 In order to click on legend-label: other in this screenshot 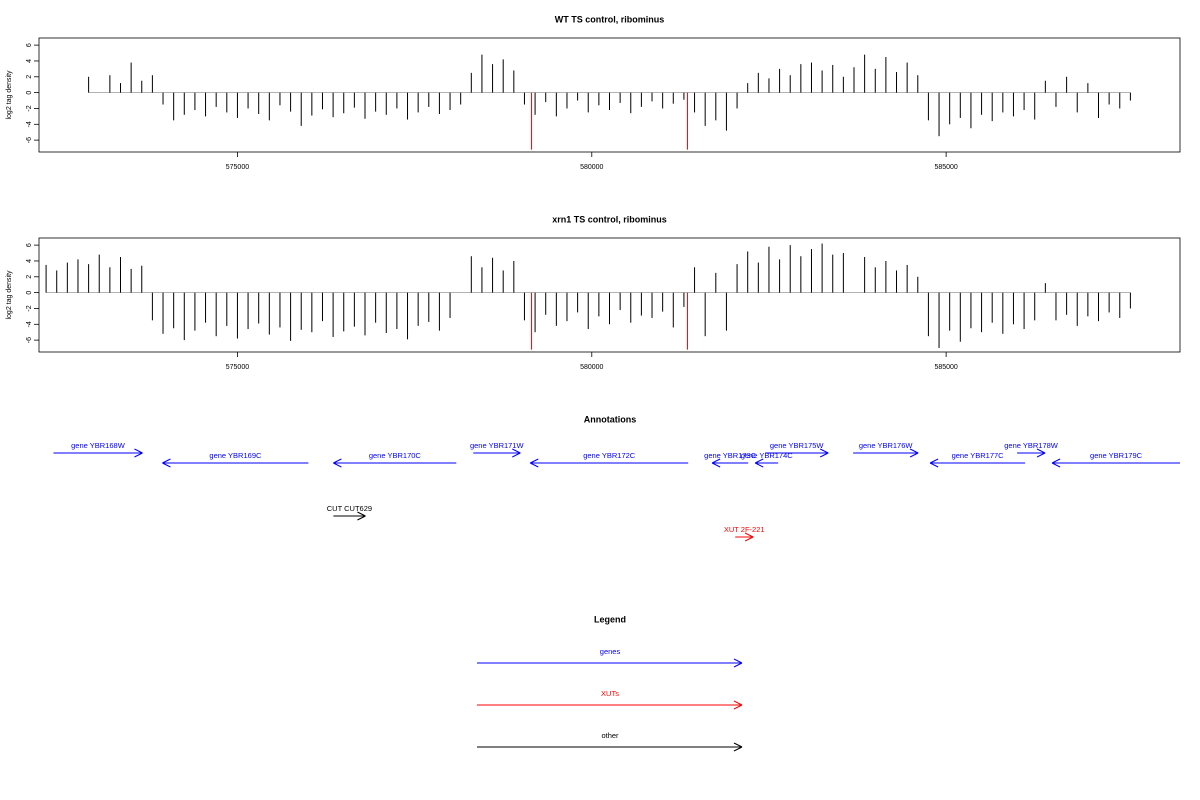, I will do `click(610, 735)`.